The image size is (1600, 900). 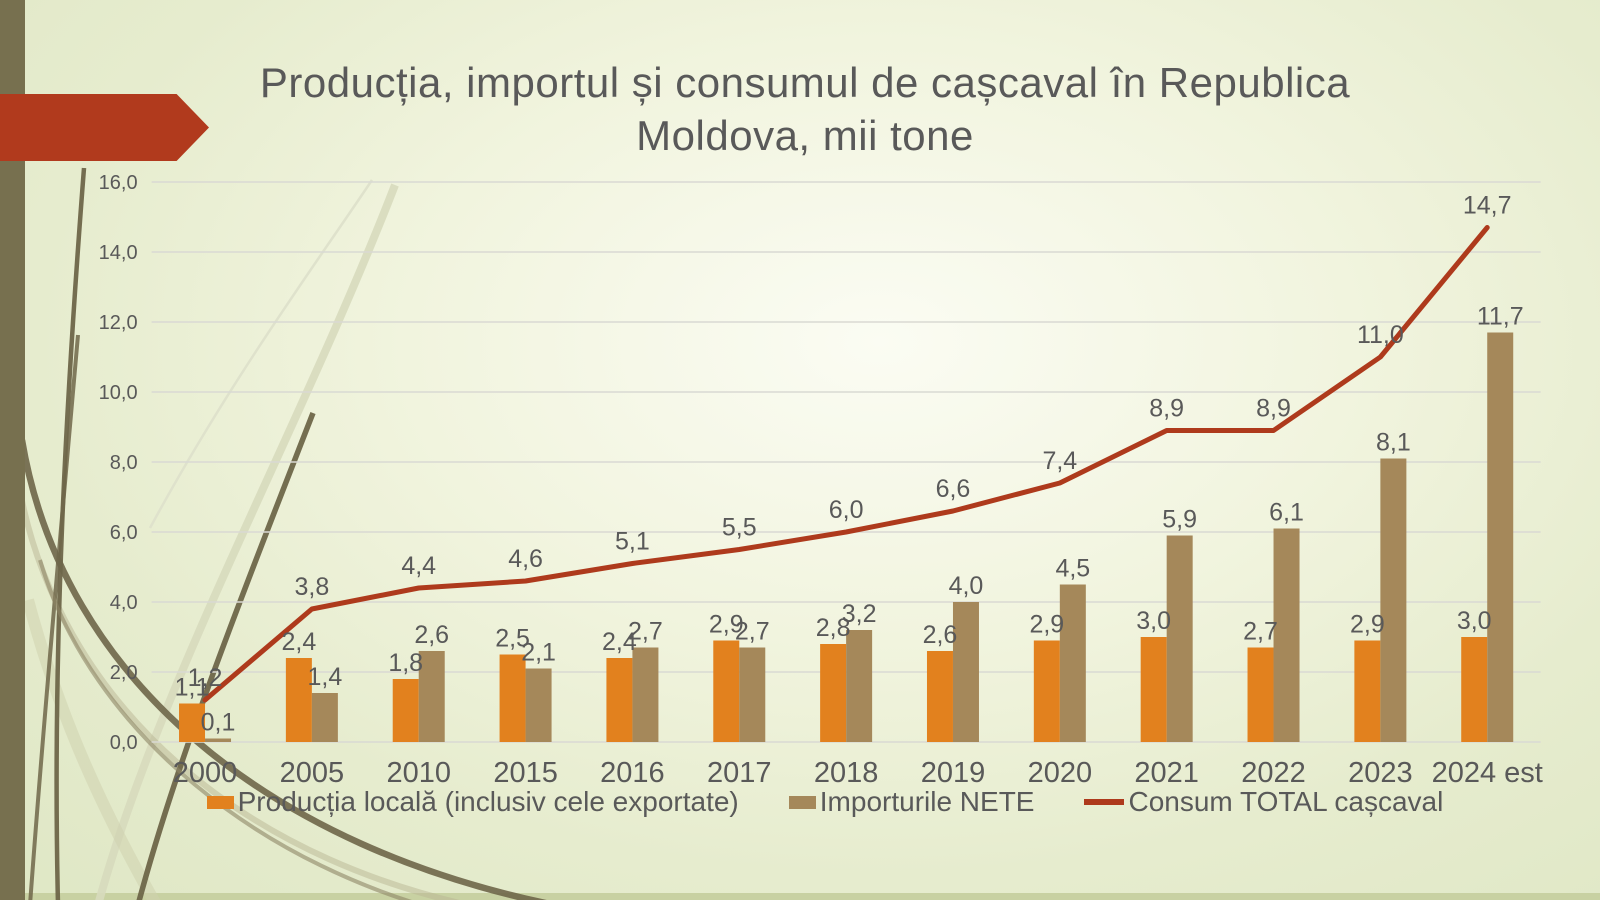 I want to click on svg-text: 2022, so click(x=1273, y=773).